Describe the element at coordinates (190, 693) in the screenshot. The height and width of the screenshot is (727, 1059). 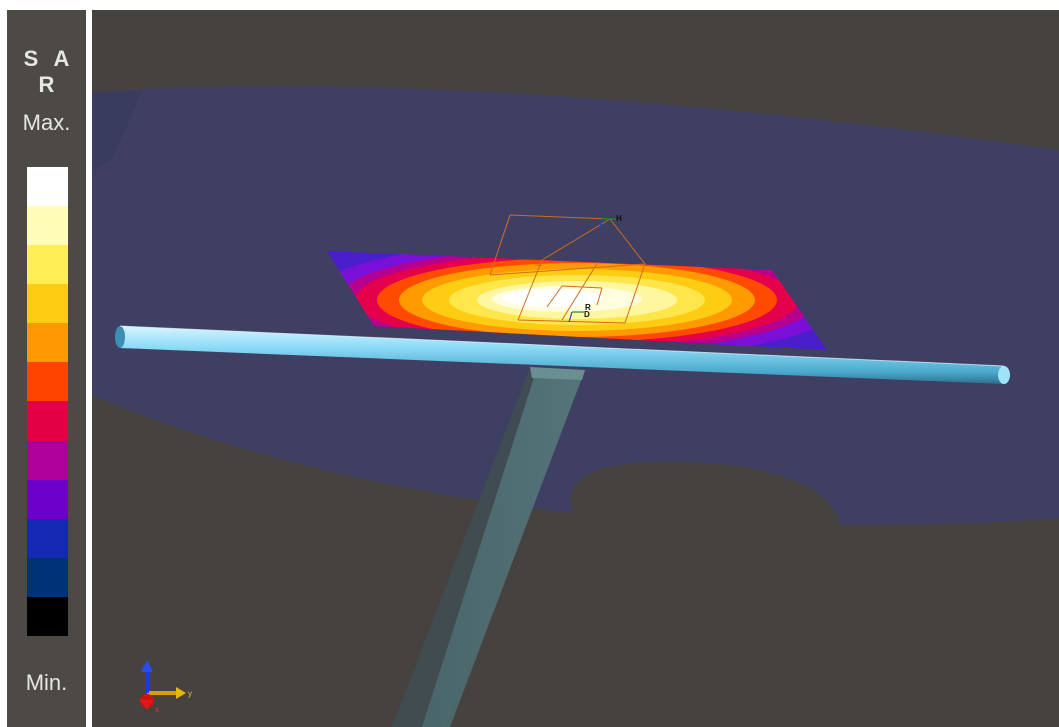
I see `axis-y-label: y` at that location.